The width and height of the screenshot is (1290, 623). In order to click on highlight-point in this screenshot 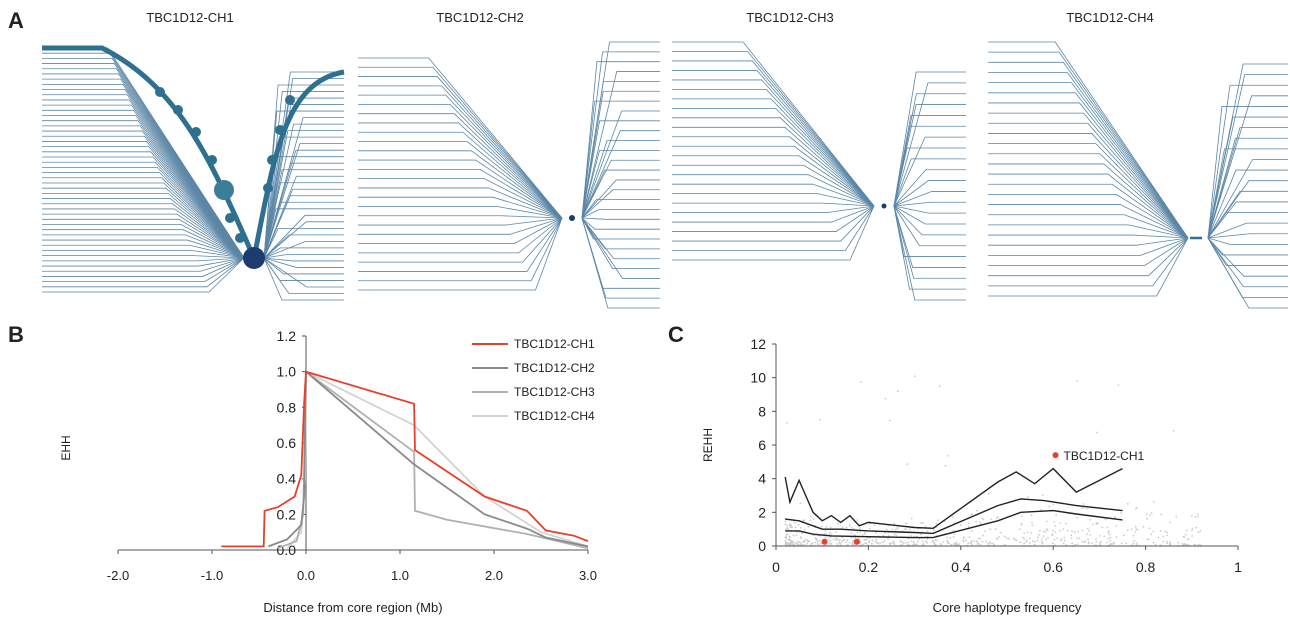, I will do `click(856, 541)`.